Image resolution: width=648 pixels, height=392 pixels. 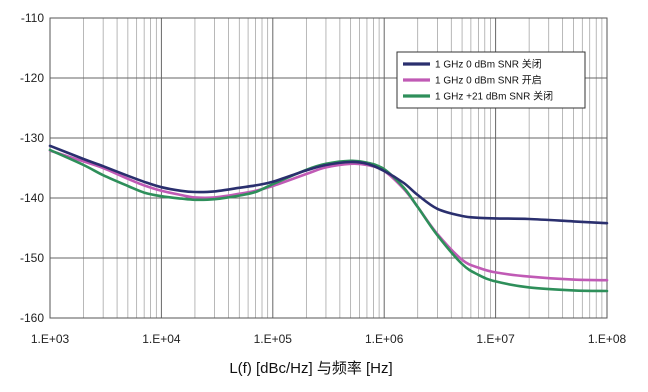 What do you see at coordinates (495, 339) in the screenshot?
I see `x-tick-label: 1.E+07` at bounding box center [495, 339].